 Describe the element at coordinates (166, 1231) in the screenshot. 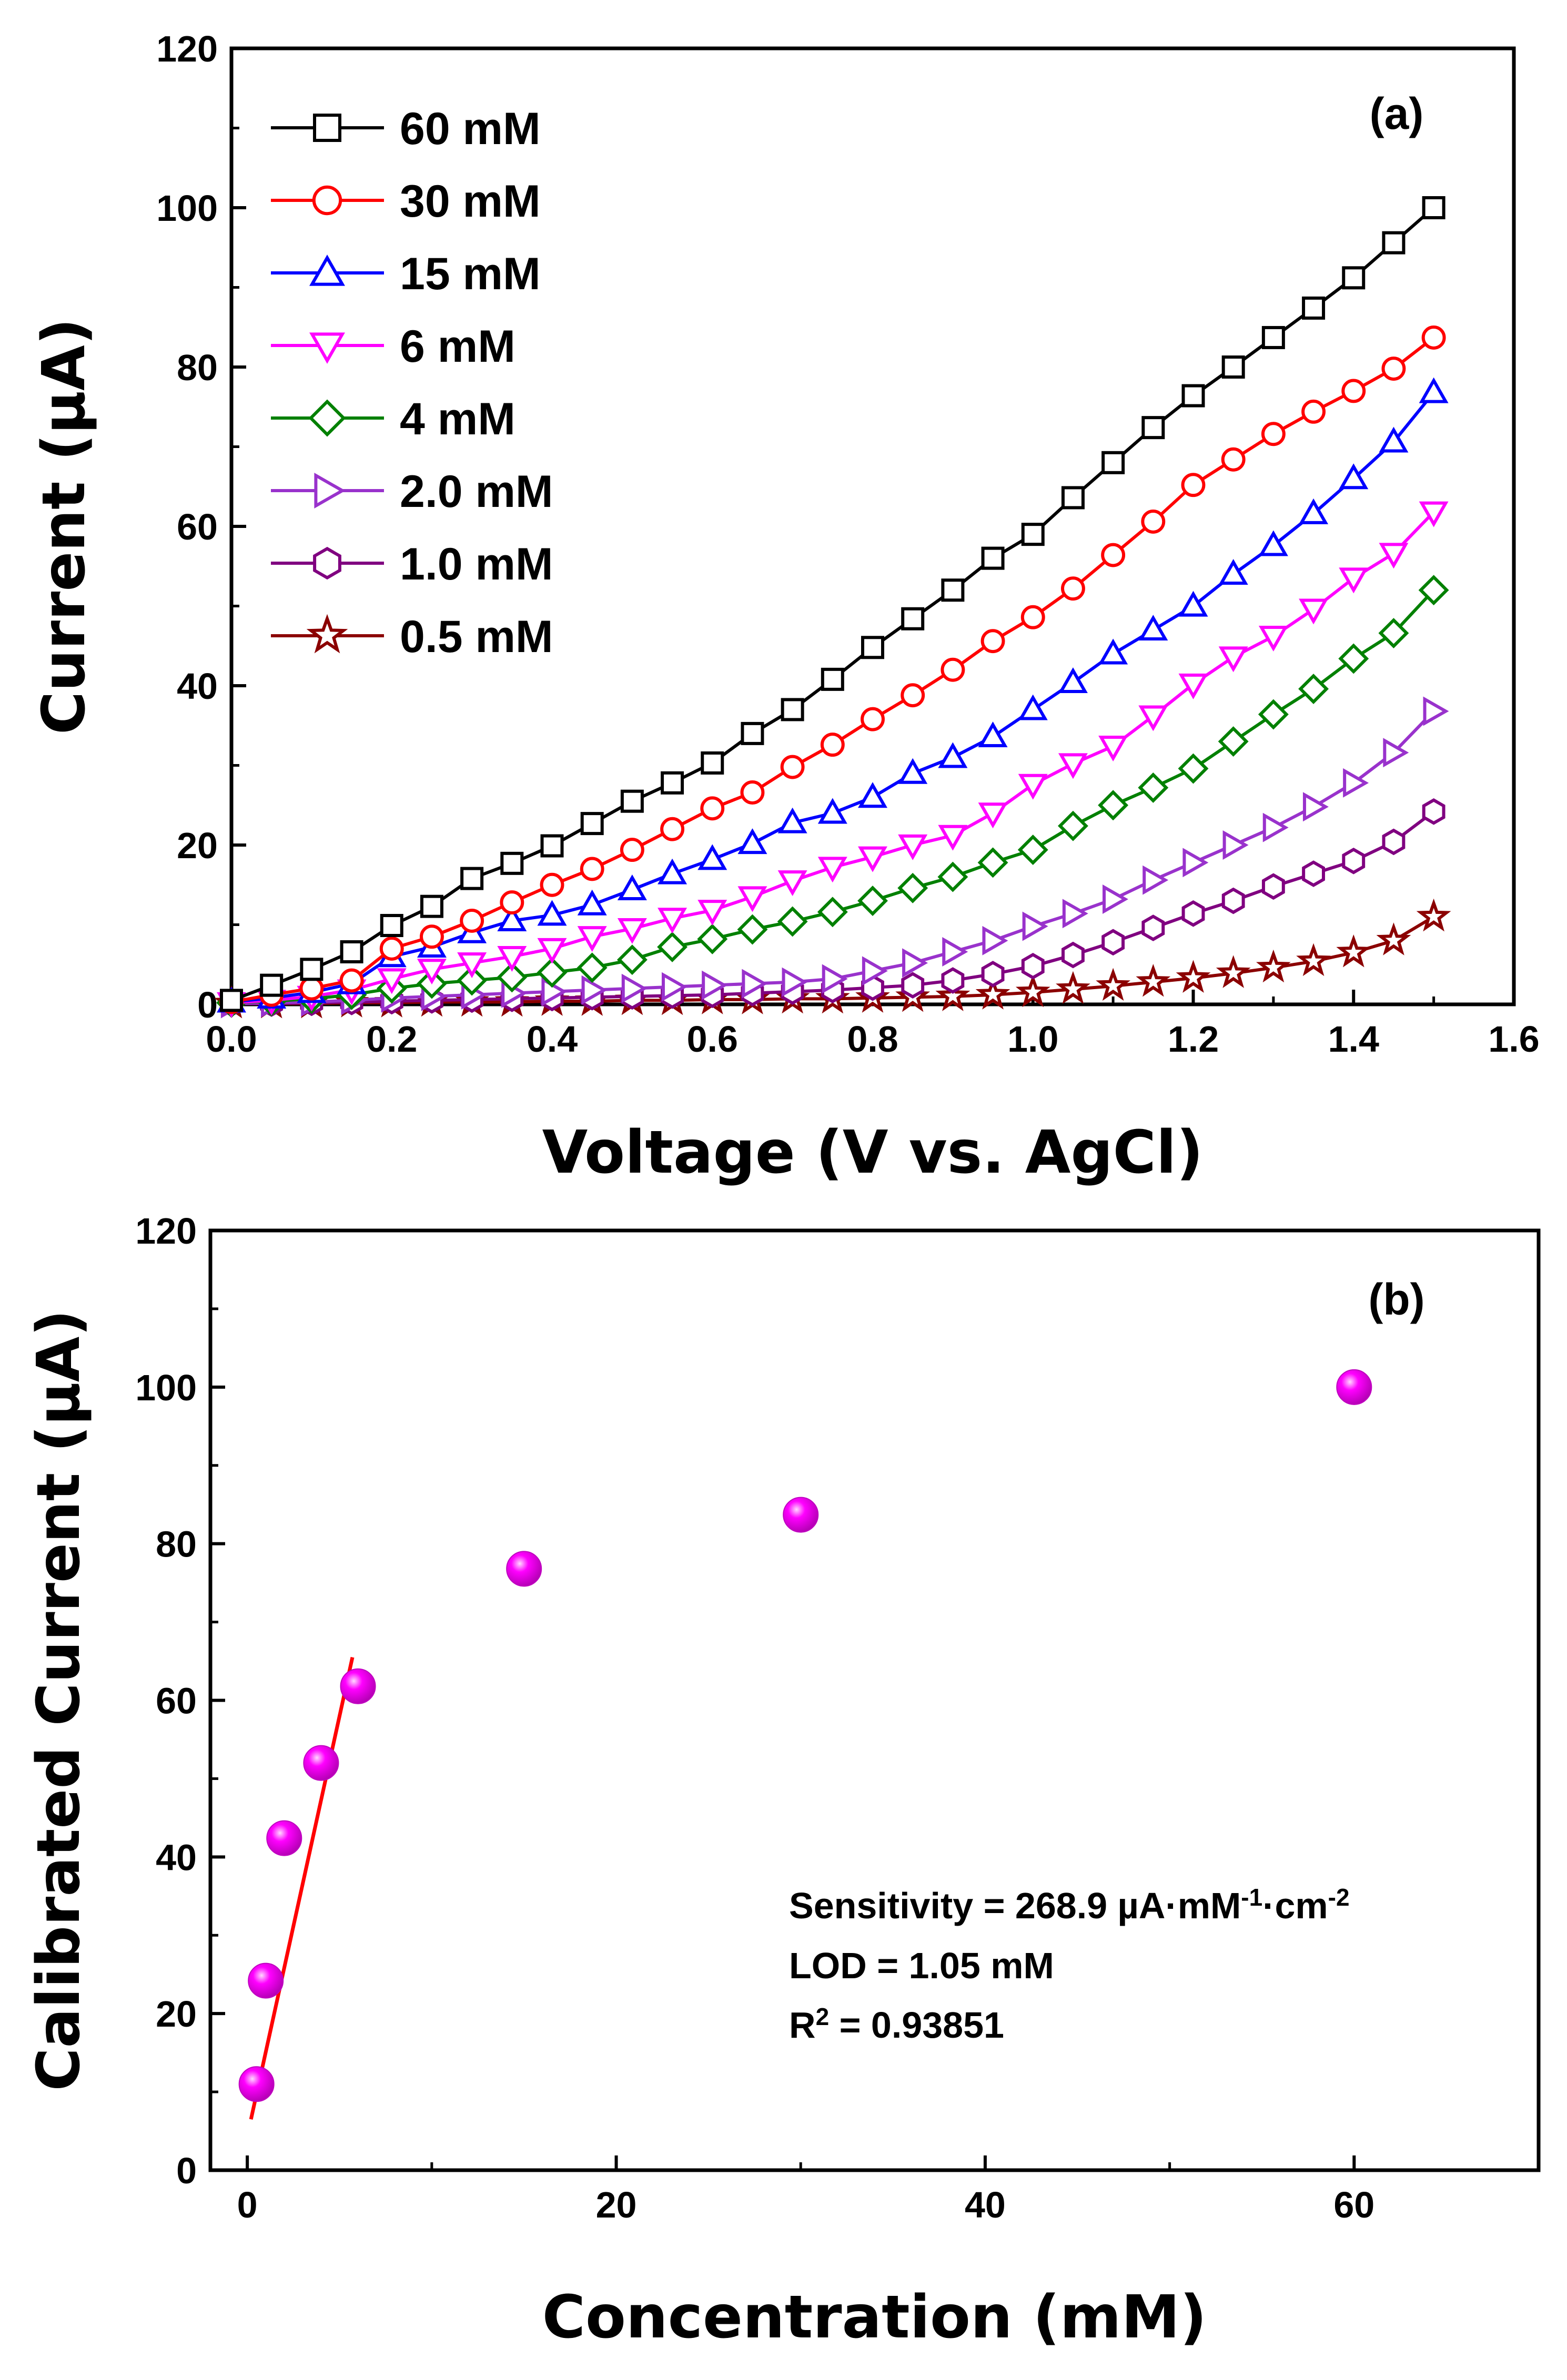

I see `y-tick-label-b: 120` at that location.